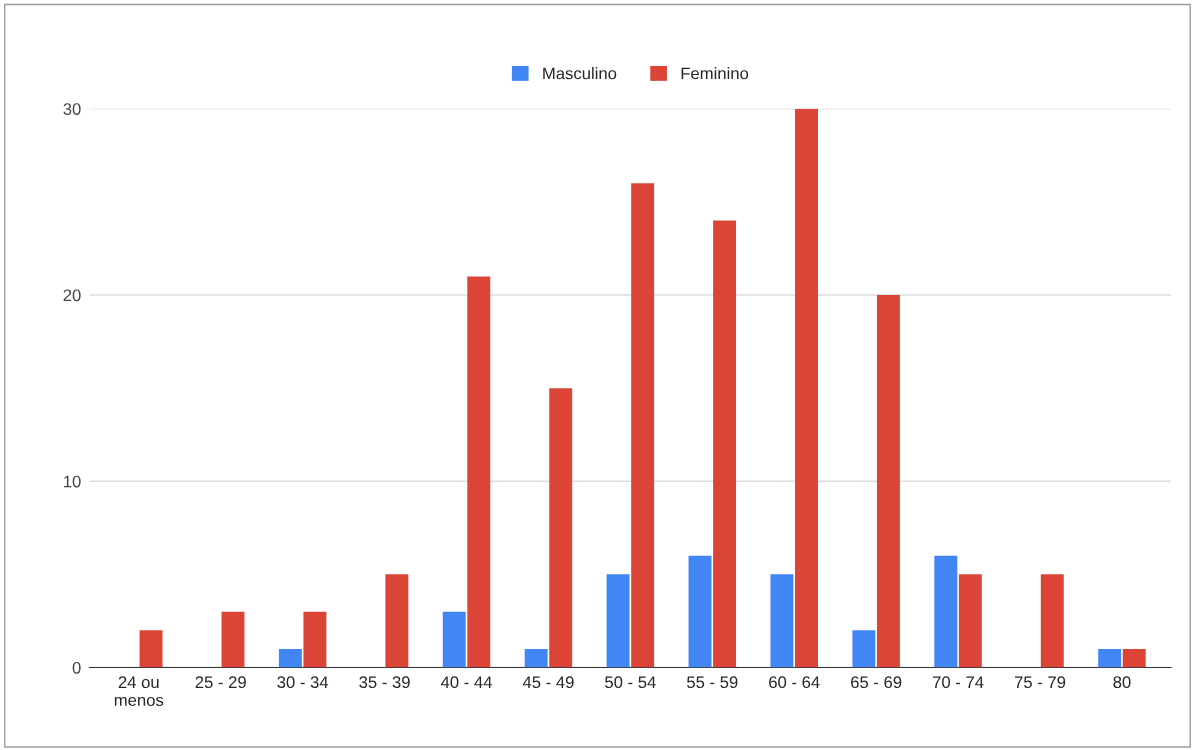 The height and width of the screenshot is (750, 1195). I want to click on legend-label: Feminino, so click(715, 73).